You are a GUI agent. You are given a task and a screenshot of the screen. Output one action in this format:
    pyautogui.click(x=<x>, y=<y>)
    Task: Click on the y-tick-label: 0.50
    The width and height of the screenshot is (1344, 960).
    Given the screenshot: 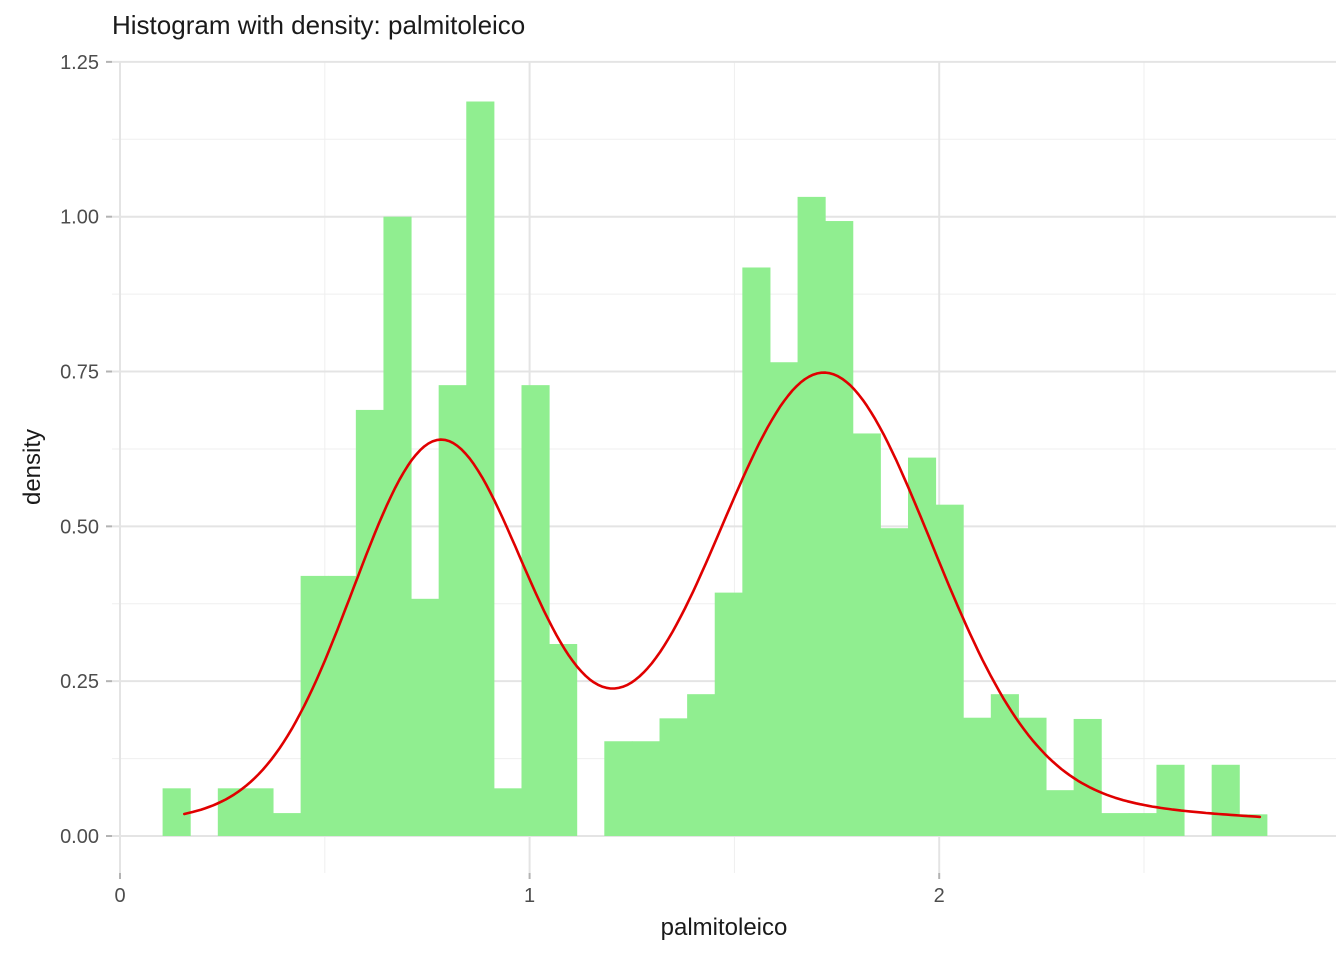 What is the action you would take?
    pyautogui.click(x=79, y=527)
    